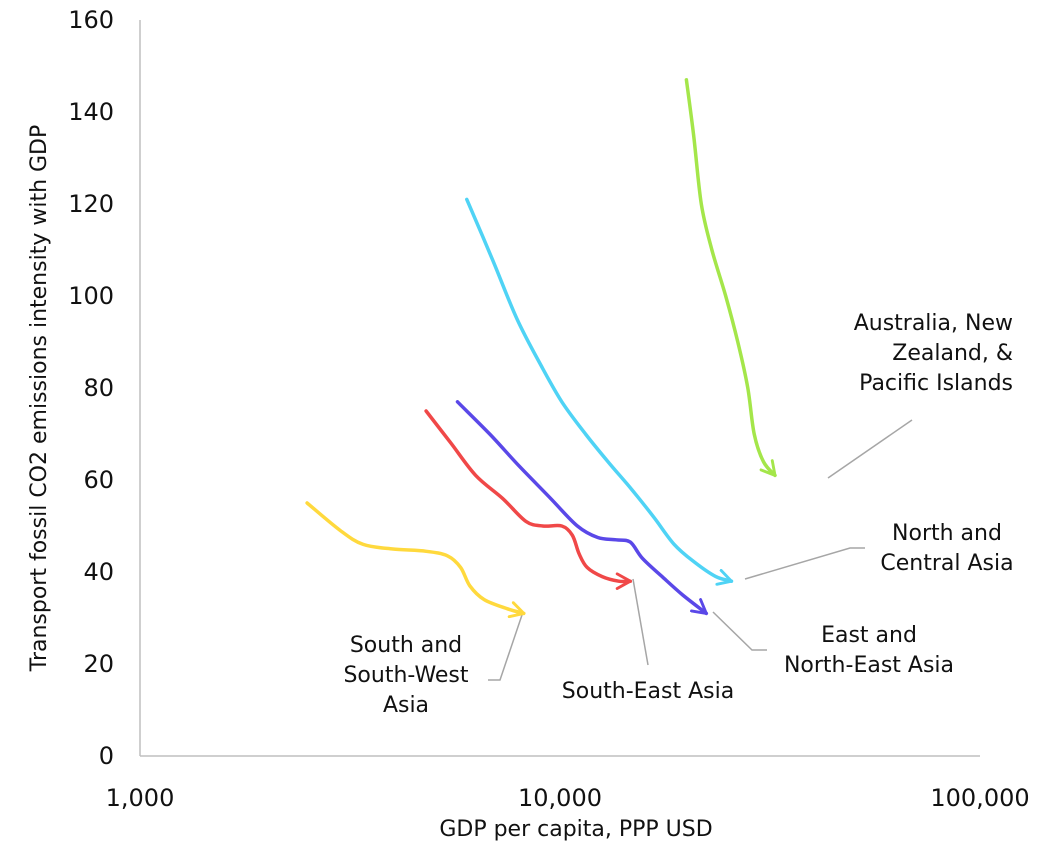 This screenshot has height=852, width=1053. Describe the element at coordinates (869, 650) in the screenshot. I see `series-label: East and North-East Asia` at that location.